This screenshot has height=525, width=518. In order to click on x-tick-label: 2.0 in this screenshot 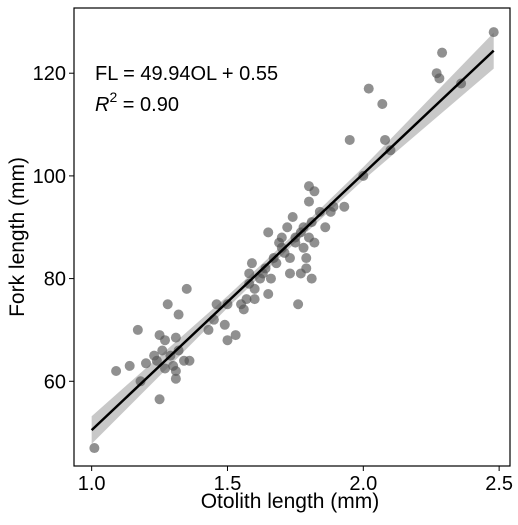, I will do `click(363, 484)`.